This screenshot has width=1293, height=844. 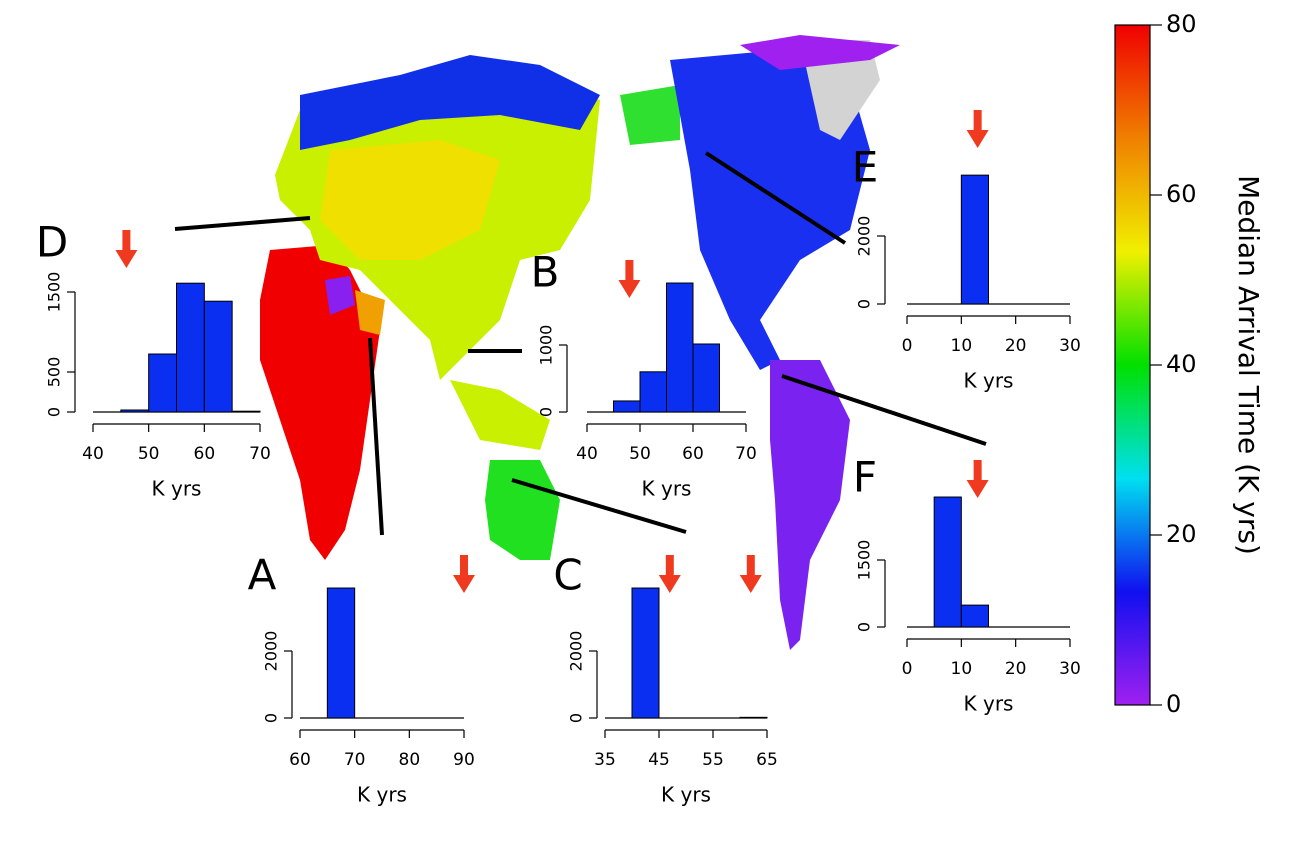 What do you see at coordinates (767, 760) in the screenshot?
I see `x-tick-label: 65` at bounding box center [767, 760].